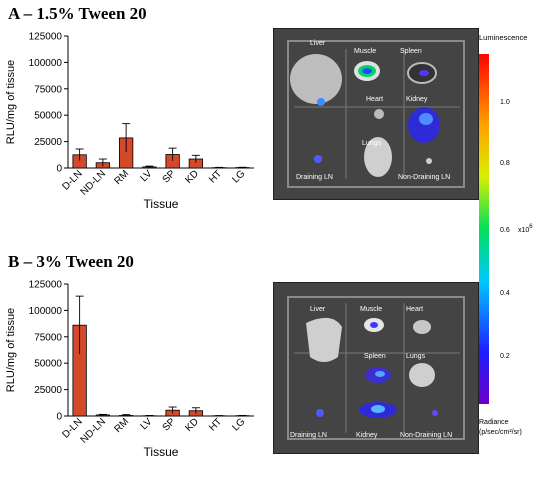 The image size is (550, 494). Describe the element at coordinates (48, 390) in the screenshot. I see `chart-b-ytick-label: 25000` at that location.